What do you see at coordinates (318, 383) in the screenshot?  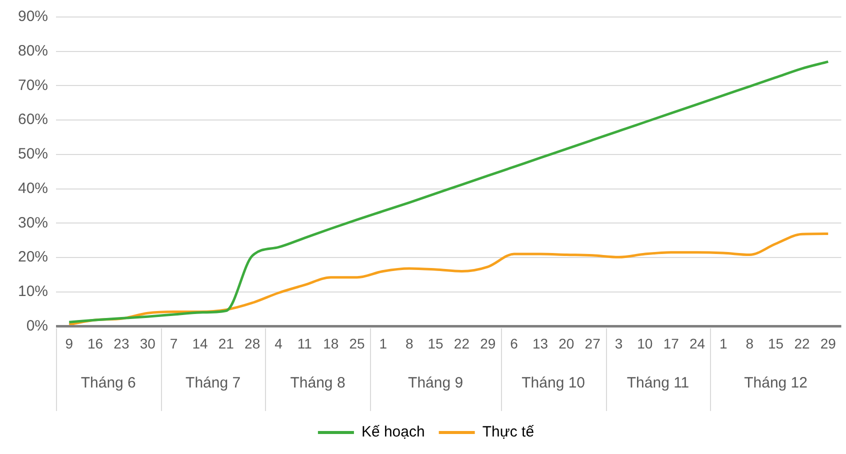 I see `text: Tháng 8` at bounding box center [318, 383].